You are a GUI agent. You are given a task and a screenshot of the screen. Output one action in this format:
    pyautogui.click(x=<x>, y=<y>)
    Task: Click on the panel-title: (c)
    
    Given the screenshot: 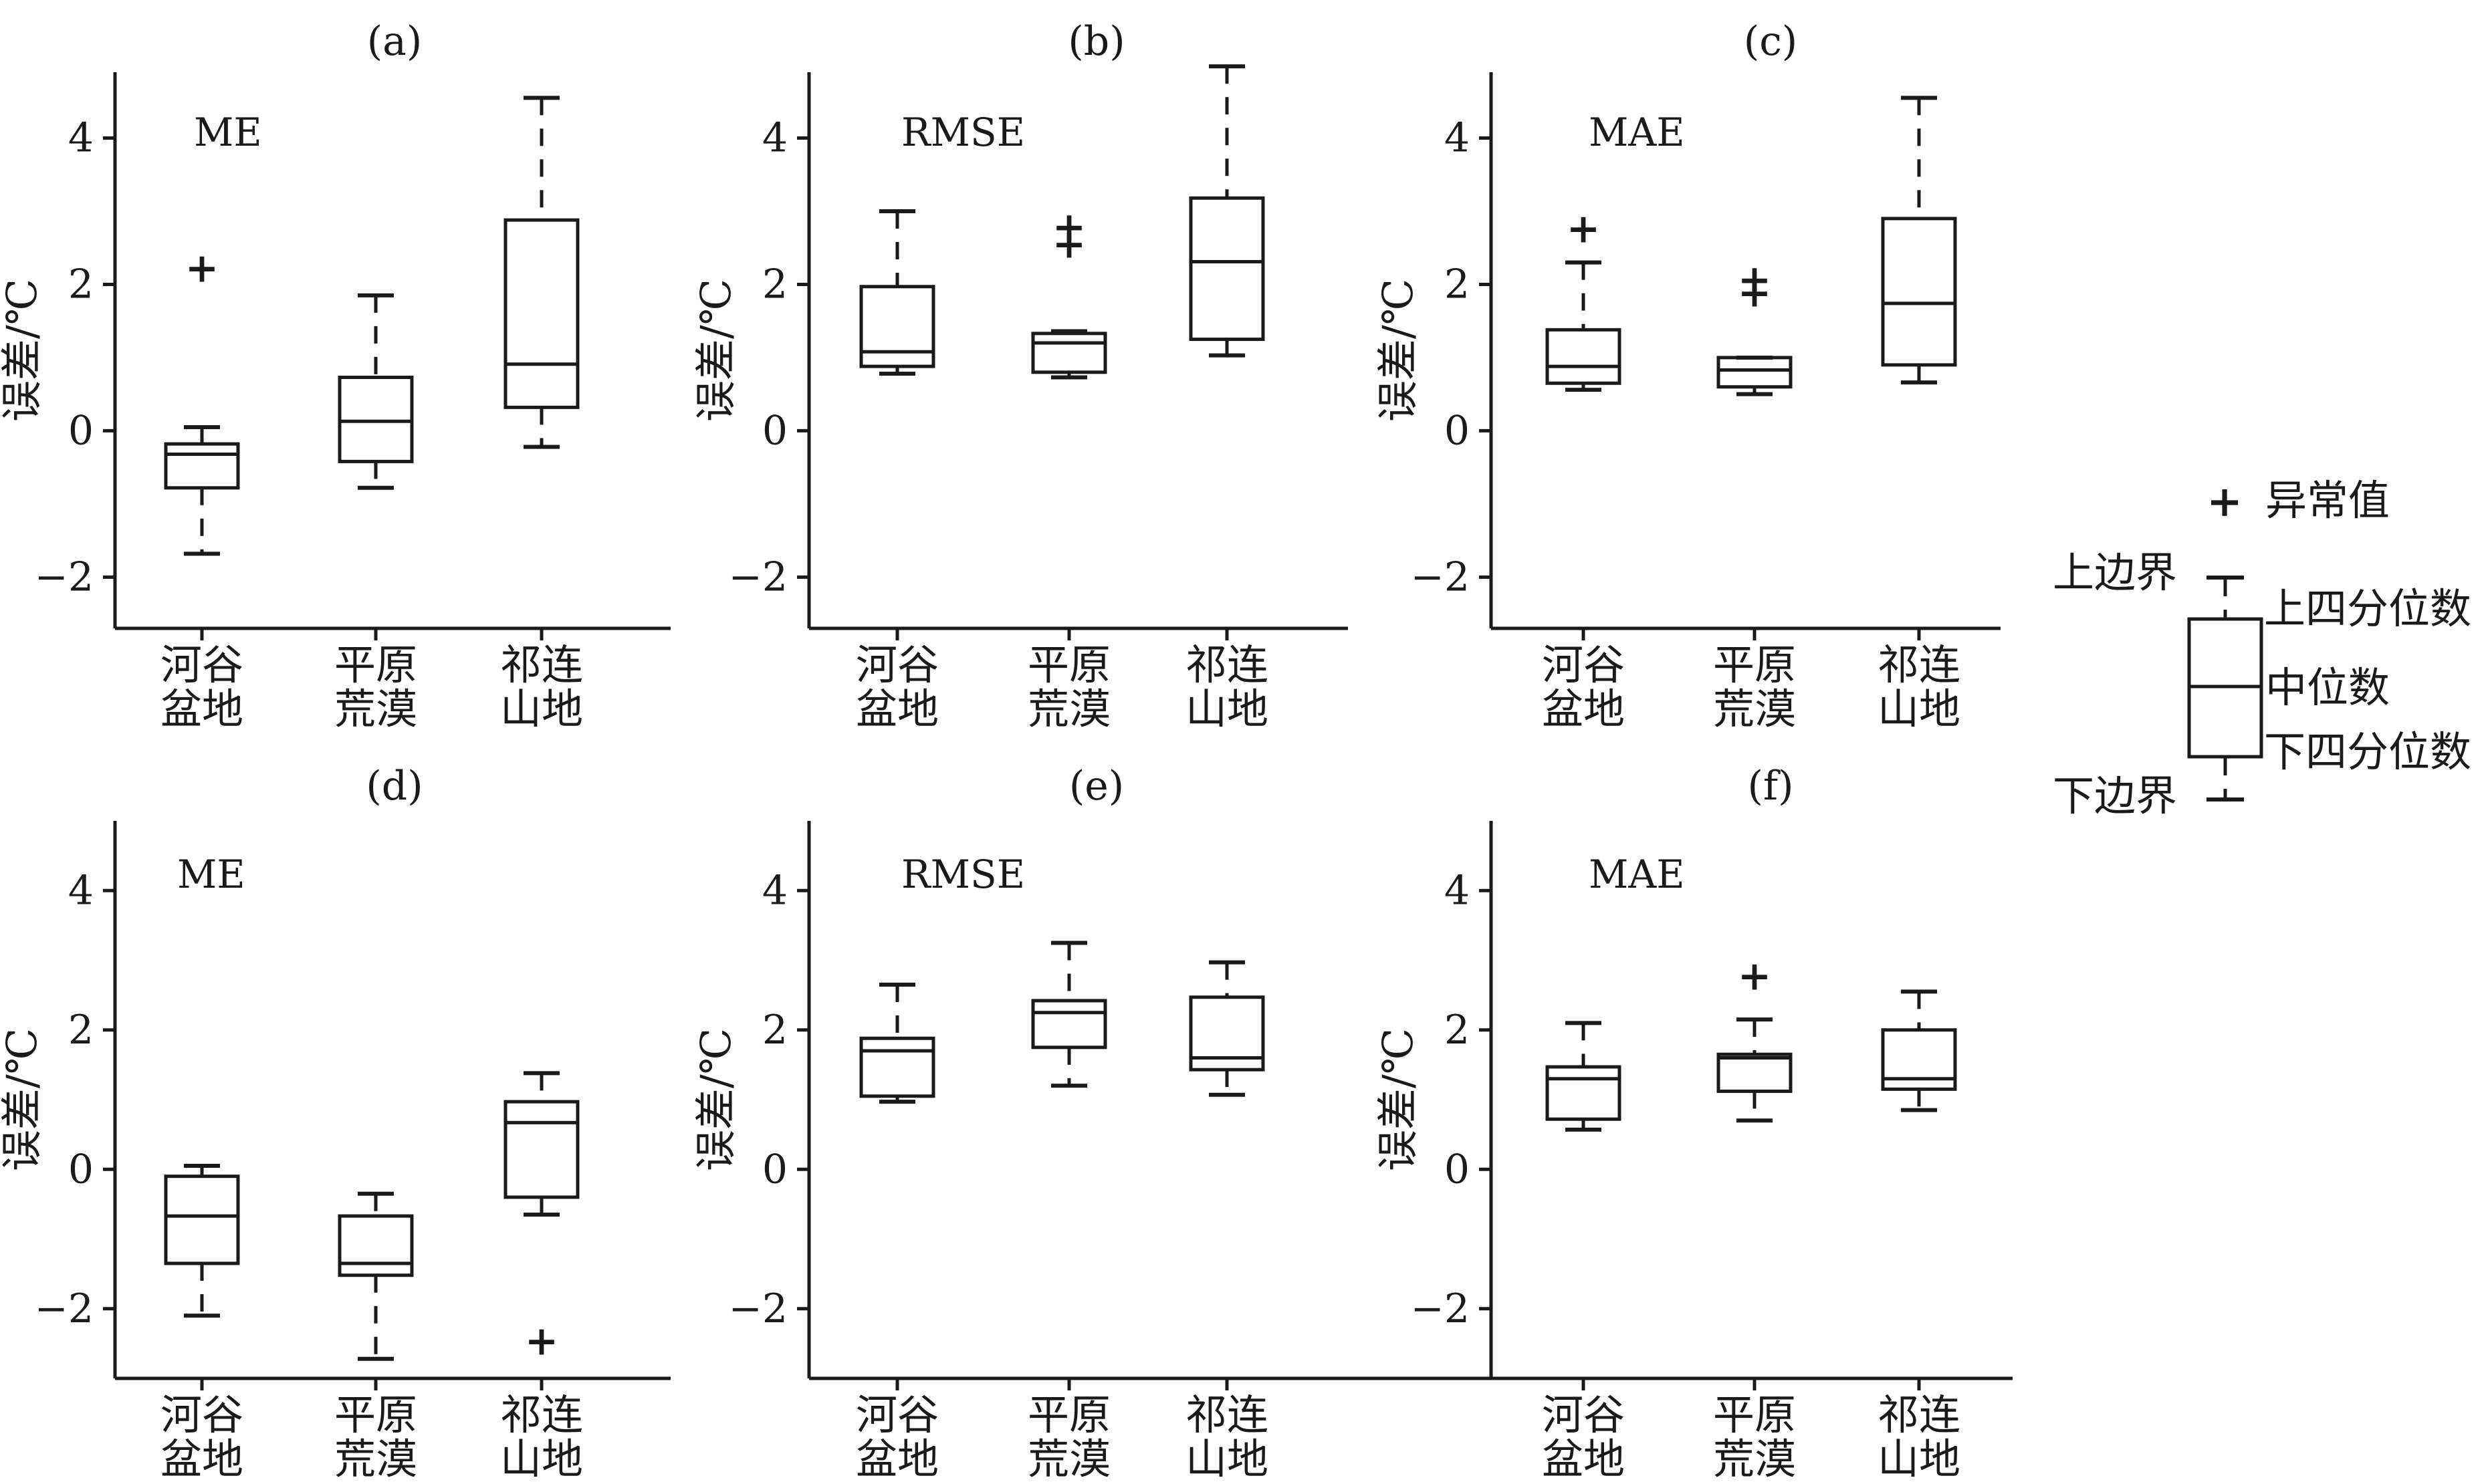 What is the action you would take?
    pyautogui.click(x=1770, y=41)
    